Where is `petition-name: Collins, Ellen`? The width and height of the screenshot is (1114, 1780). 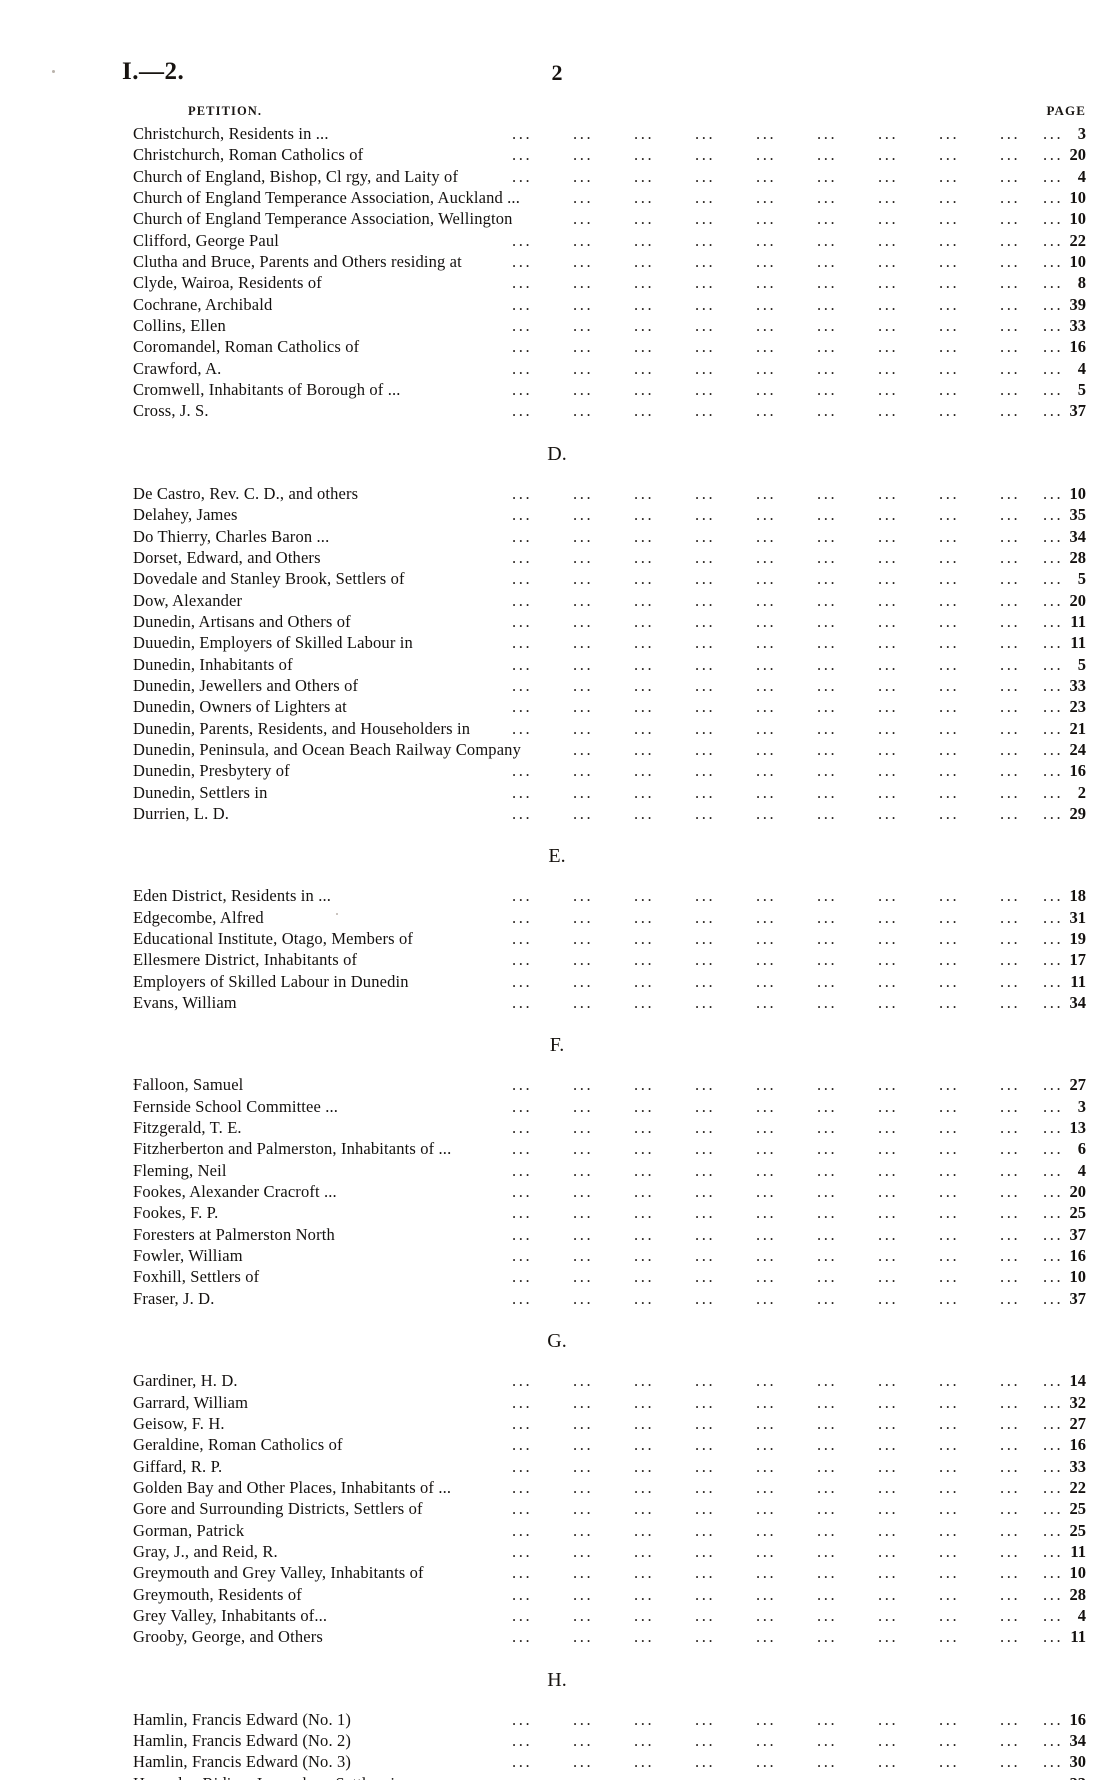 petition-name: Collins, Ellen is located at coordinates (179, 326).